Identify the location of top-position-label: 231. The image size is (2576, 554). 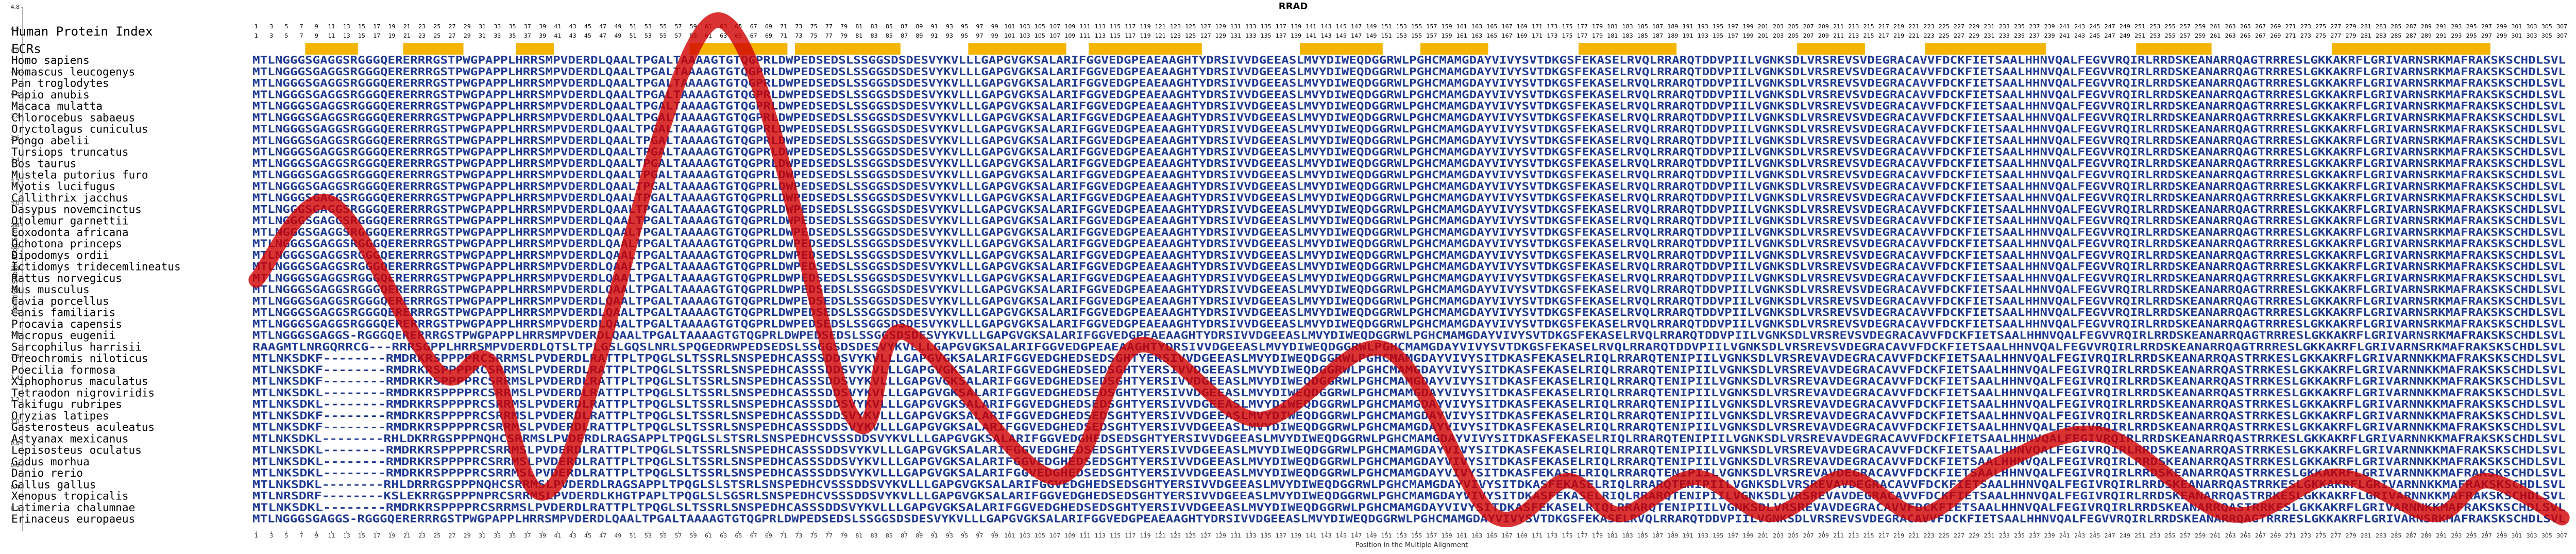
(1989, 35).